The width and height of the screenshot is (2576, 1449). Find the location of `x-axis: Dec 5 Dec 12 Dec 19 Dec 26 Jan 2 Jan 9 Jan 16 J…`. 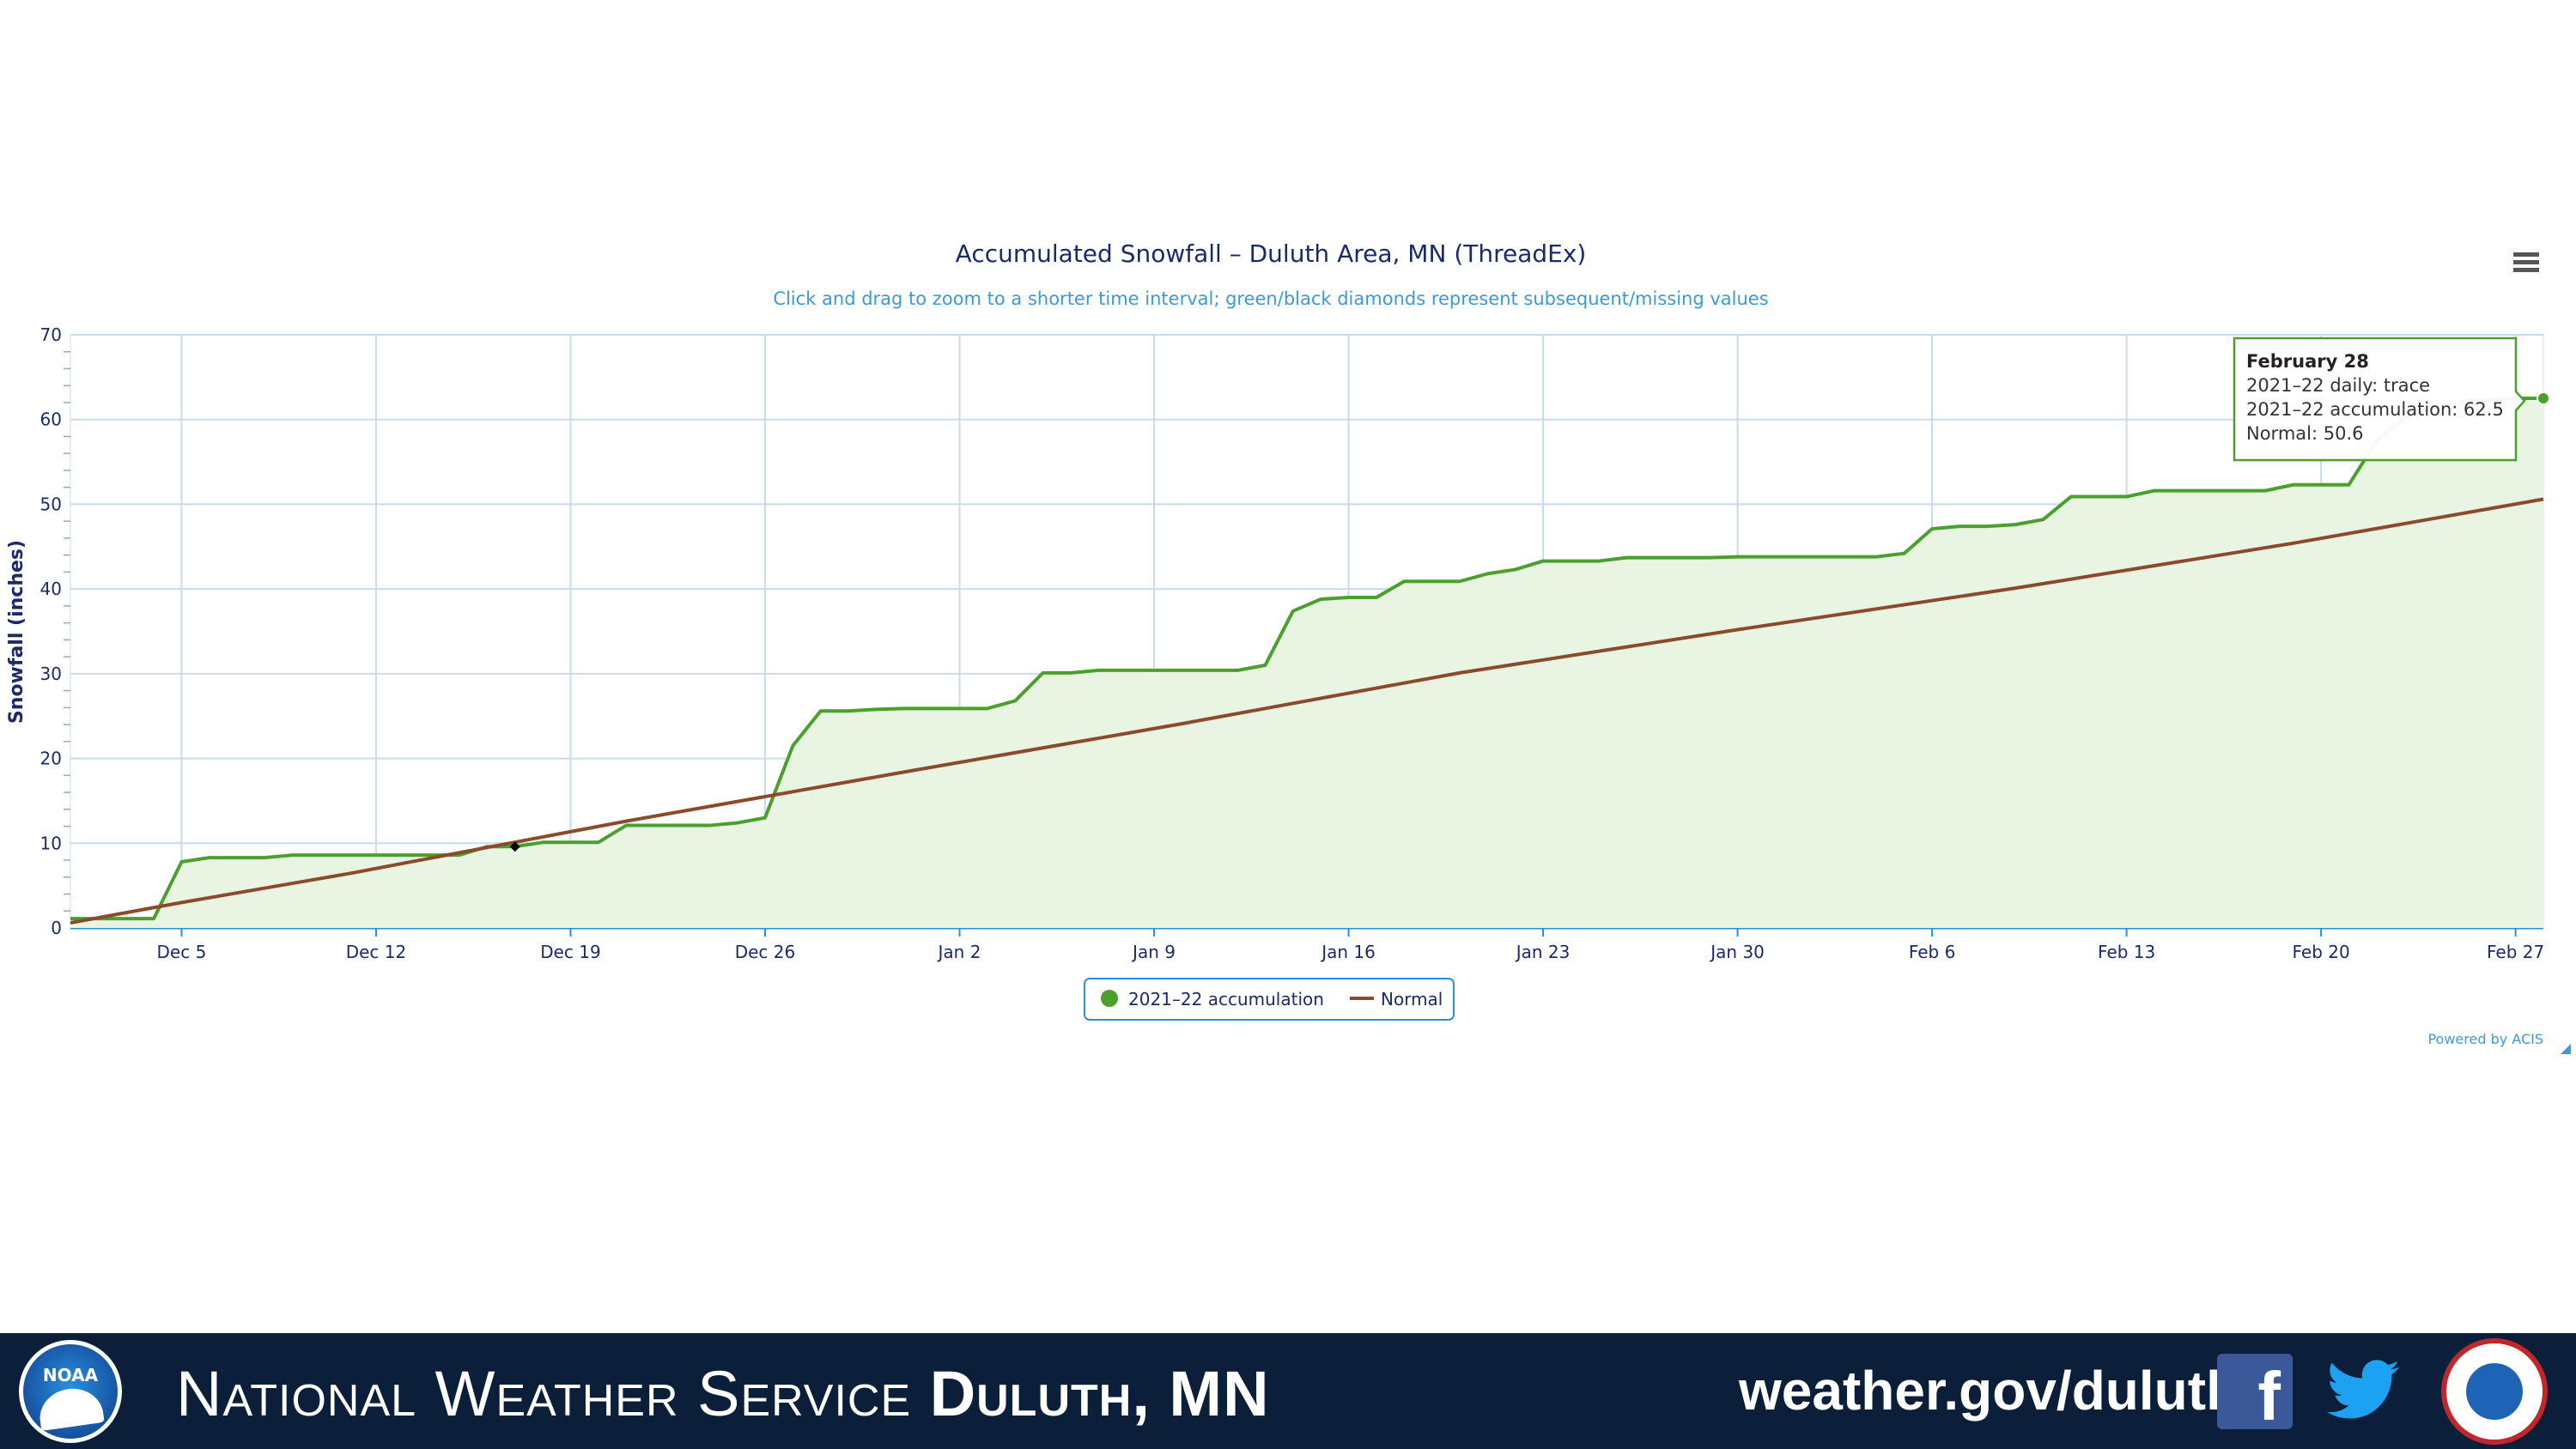

x-axis: Dec 5 Dec 12 Dec 19 Dec 26 Jan 2 Jan 9 Jan 16 J… is located at coordinates (1307, 944).